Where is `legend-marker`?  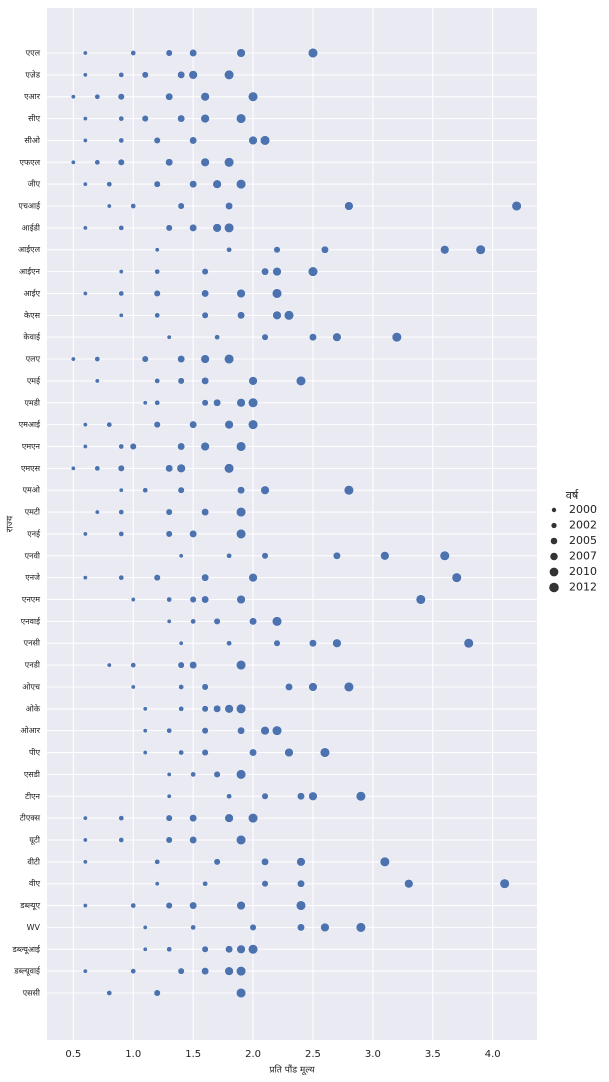 legend-marker is located at coordinates (554, 510).